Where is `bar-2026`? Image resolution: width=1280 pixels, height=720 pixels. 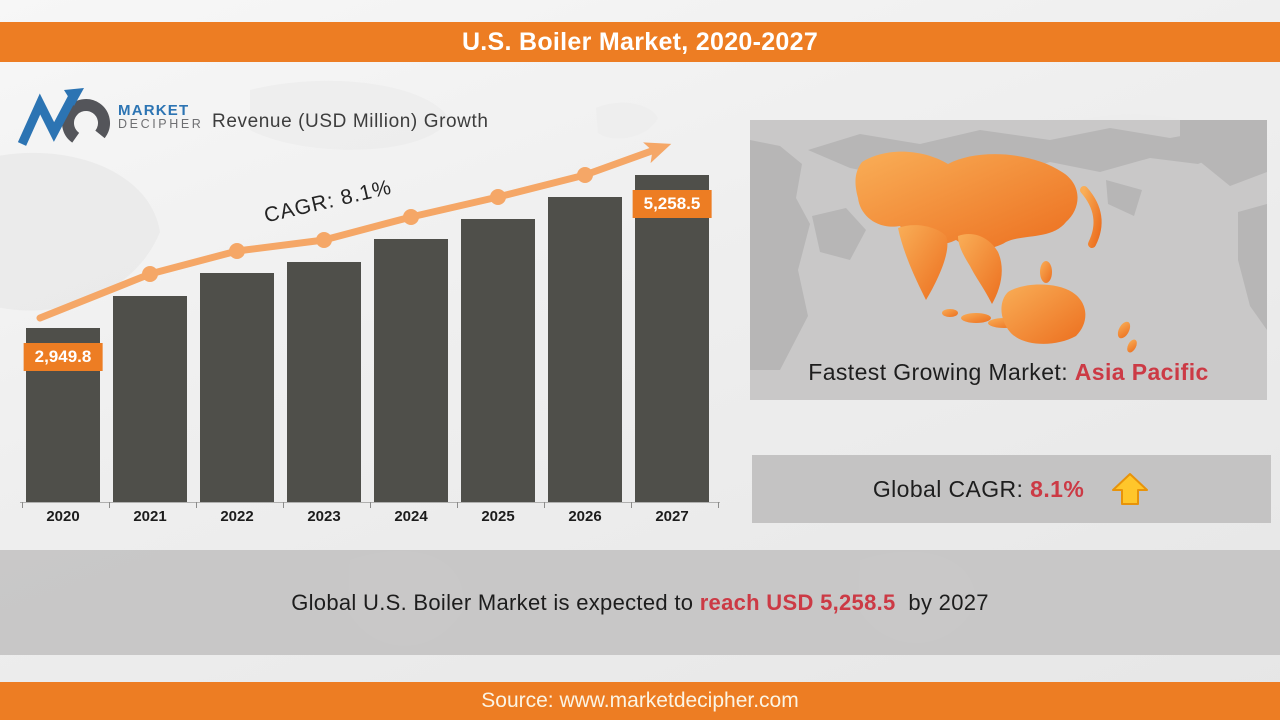
bar-2026 is located at coordinates (585, 349).